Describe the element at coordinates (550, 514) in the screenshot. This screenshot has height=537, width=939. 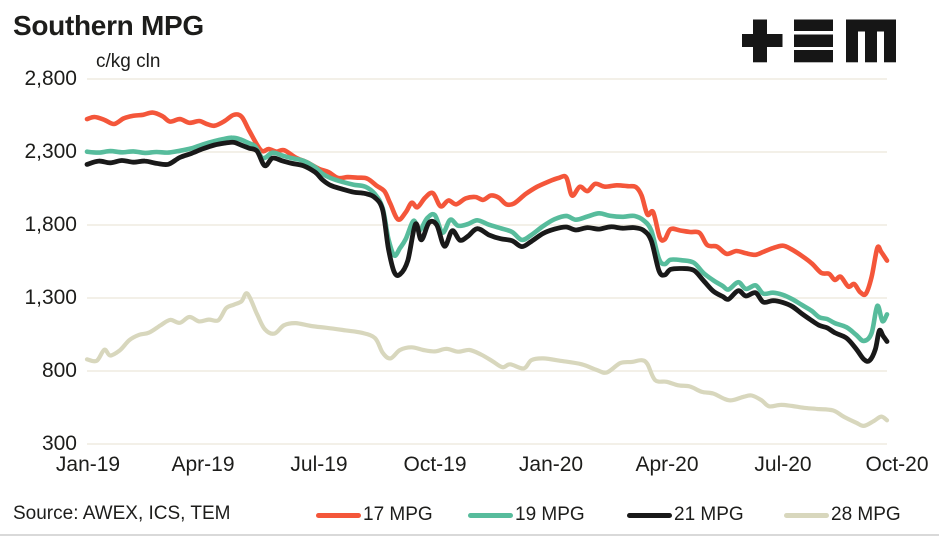
I see `legend-label: 19 MPG` at that location.